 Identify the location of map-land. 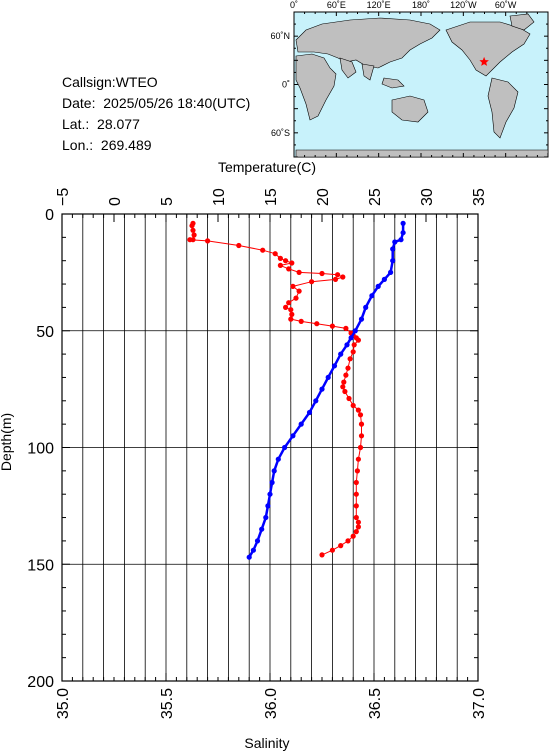
(422, 85).